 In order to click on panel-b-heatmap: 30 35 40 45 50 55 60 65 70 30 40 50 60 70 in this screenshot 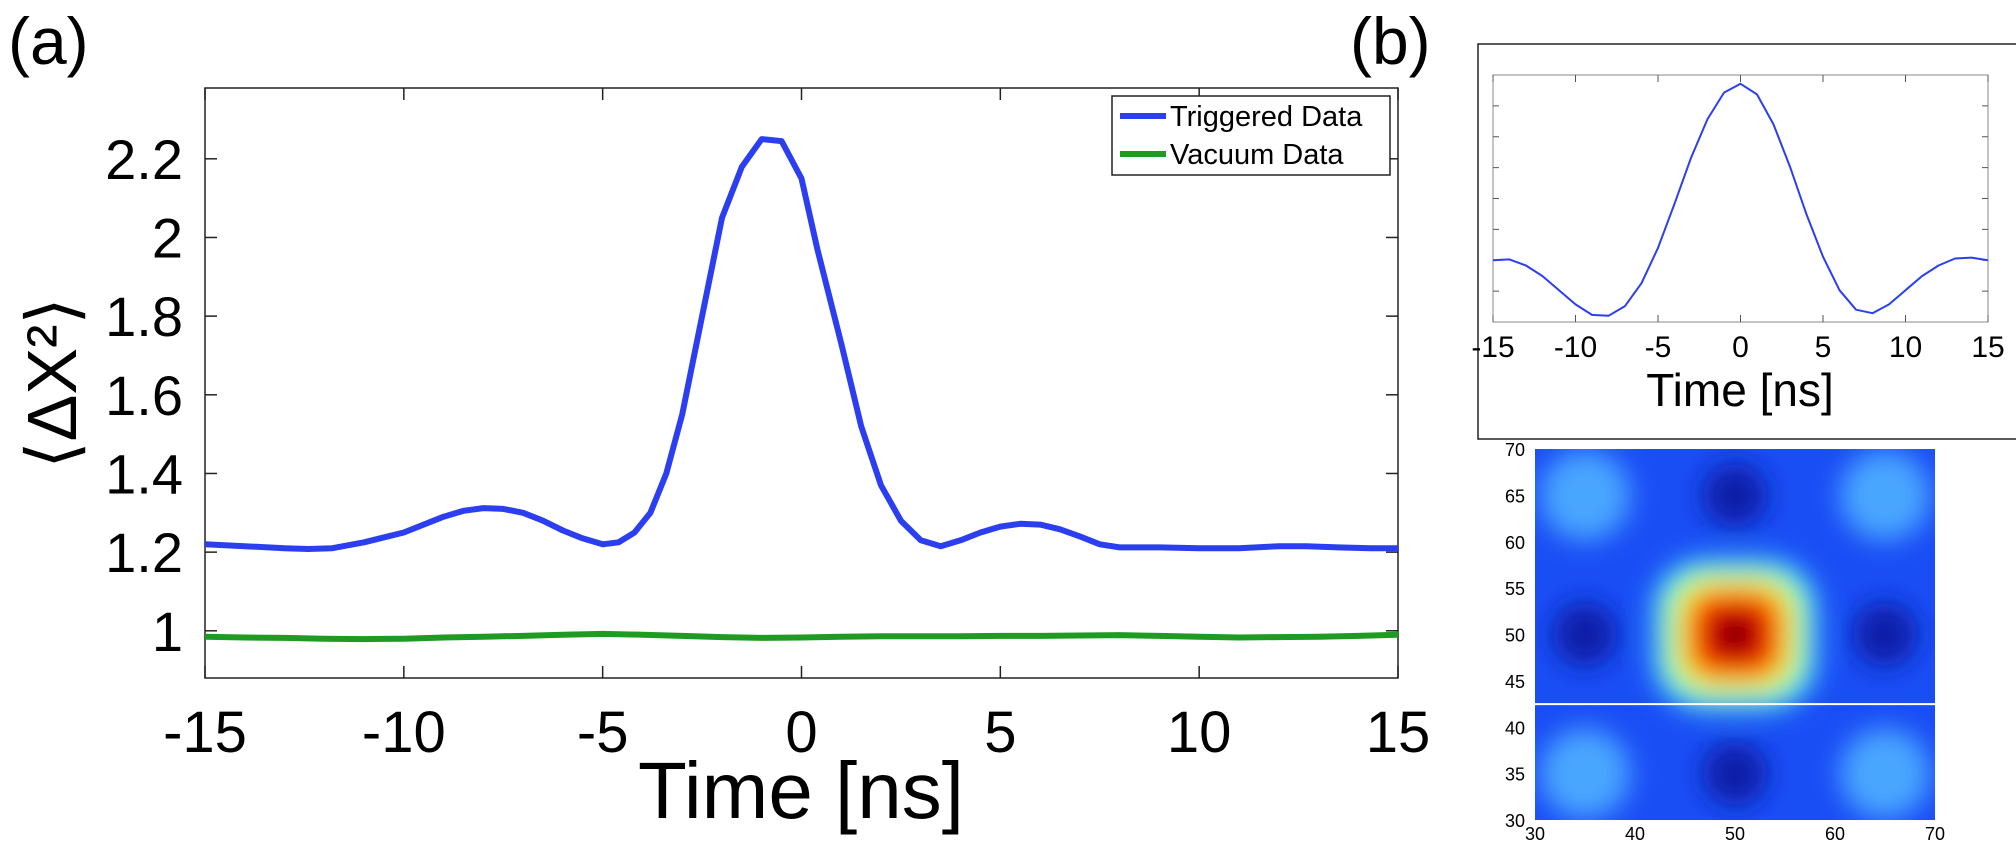, I will do `click(1725, 641)`.